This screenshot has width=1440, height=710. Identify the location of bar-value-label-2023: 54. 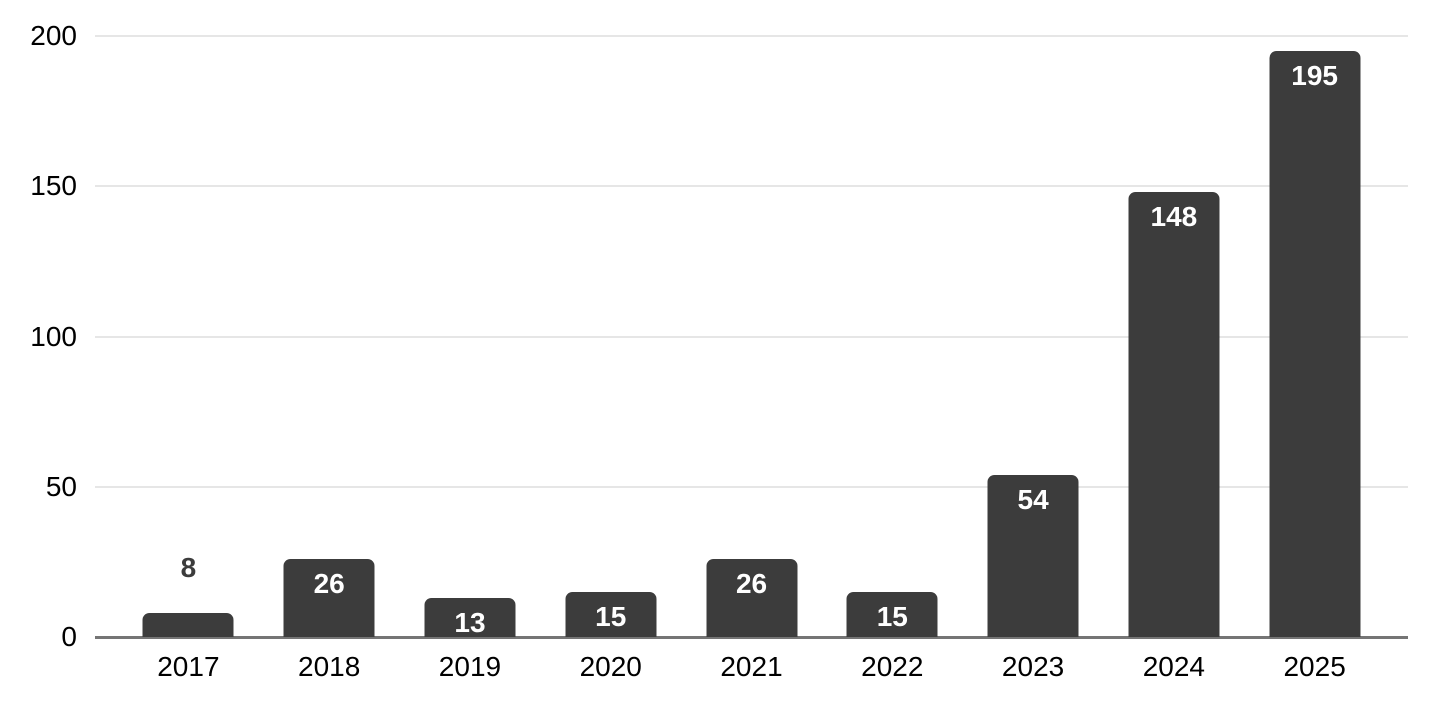
(1033, 499).